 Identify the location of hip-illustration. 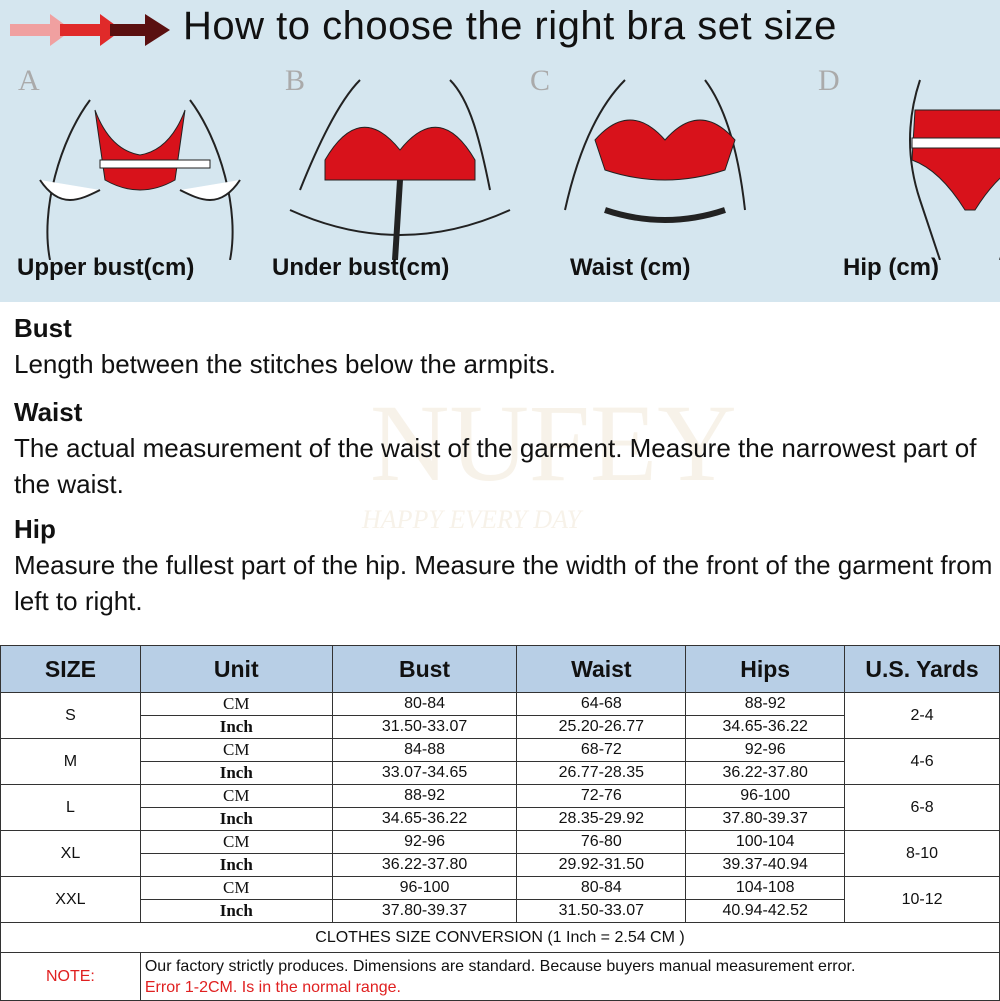
(954, 169).